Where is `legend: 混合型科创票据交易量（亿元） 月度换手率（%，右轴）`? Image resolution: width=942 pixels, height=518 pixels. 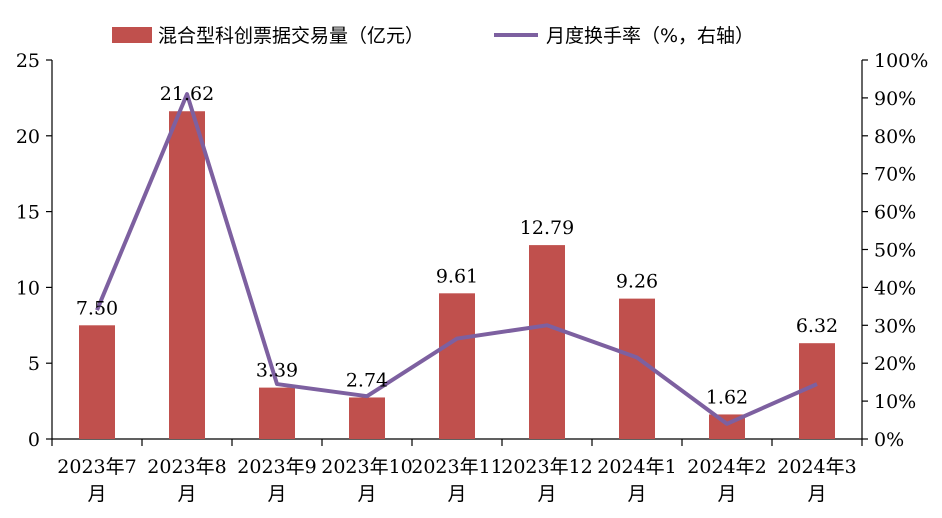 legend: 混合型科创票据交易量（亿元） 月度换手率（%，右轴） is located at coordinates (433, 36).